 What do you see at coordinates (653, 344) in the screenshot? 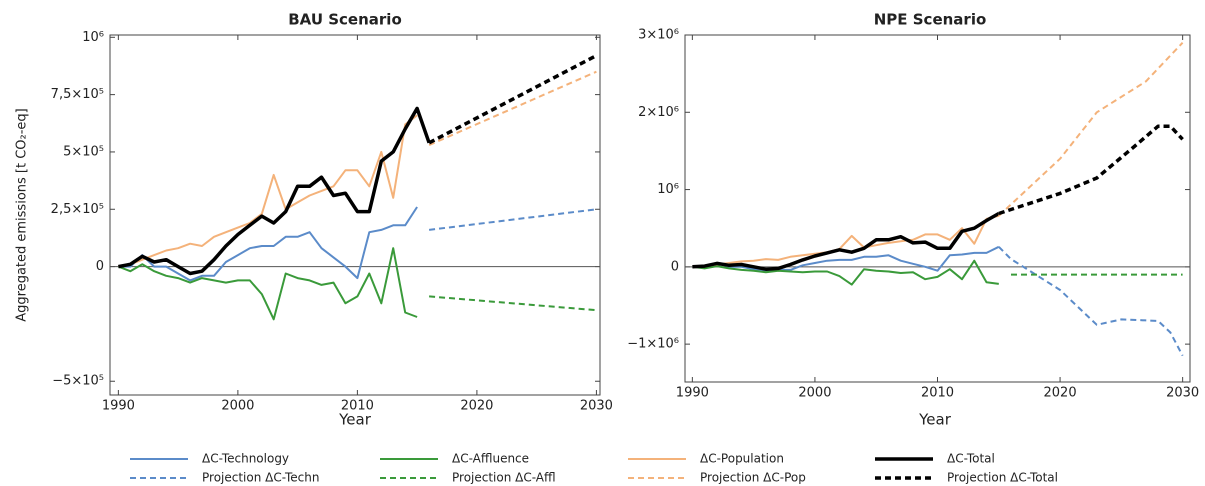
I see `y-tick-label: −1×10⁶` at bounding box center [653, 344].